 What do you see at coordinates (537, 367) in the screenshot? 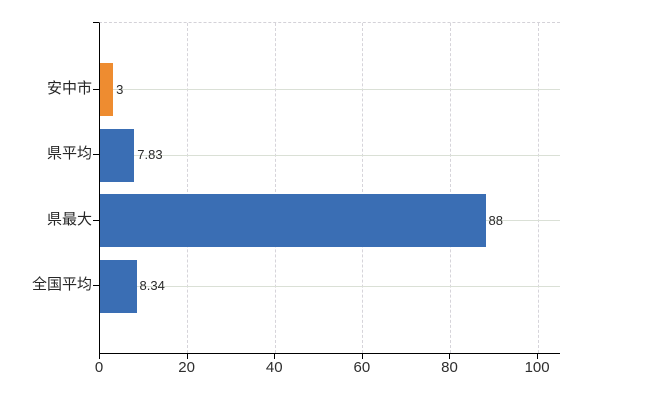
I see `x-tick-label: 100` at bounding box center [537, 367].